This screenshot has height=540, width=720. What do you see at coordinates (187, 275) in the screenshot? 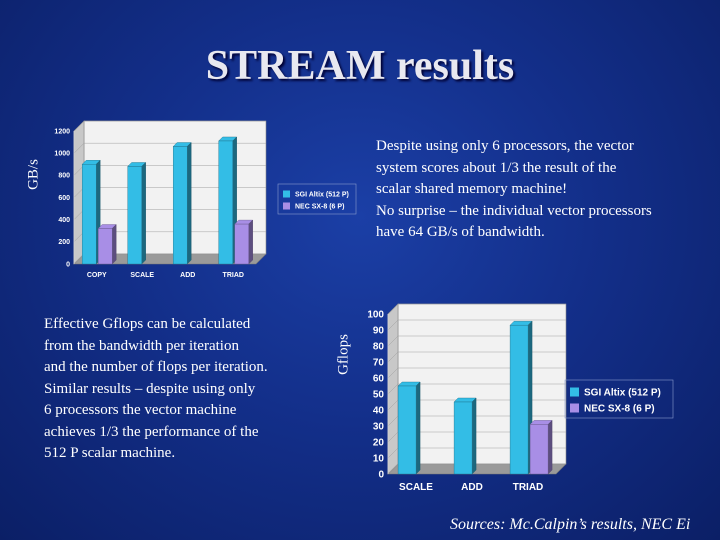
I see `chart1-x-tick-label: ADD` at bounding box center [187, 275].